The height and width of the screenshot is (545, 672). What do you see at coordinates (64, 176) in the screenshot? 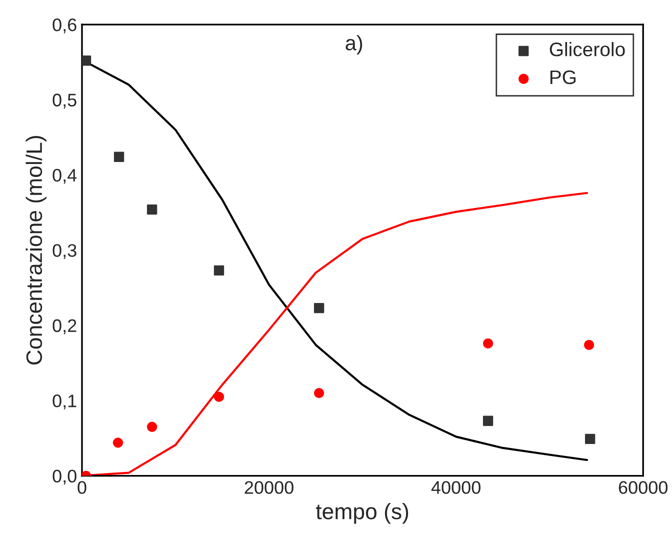
I see `y-tick-label: 0,4` at bounding box center [64, 176].